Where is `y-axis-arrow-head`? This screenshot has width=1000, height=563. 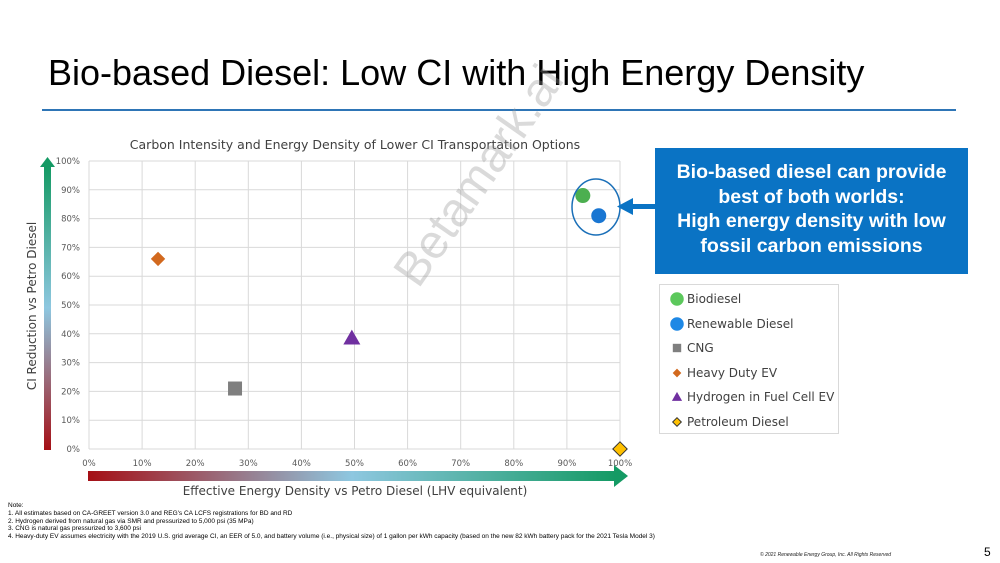
y-axis-arrow-head is located at coordinates (47, 162).